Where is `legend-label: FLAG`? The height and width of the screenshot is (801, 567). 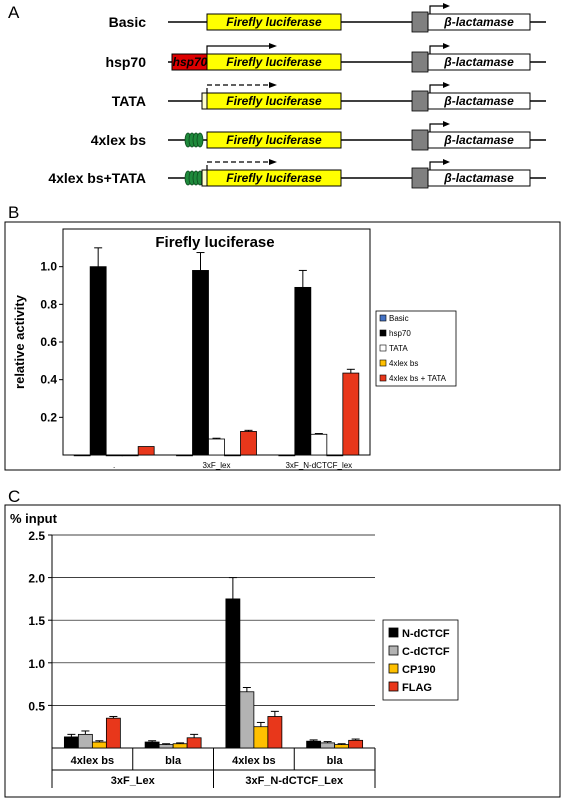
legend-label: FLAG is located at coordinates (417, 688).